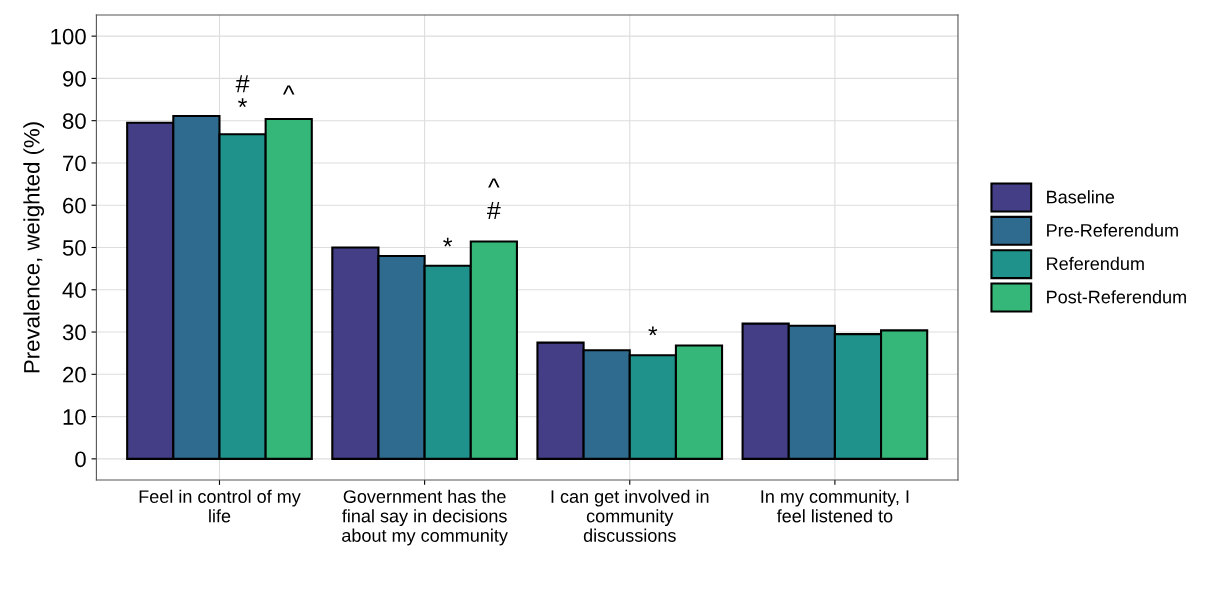 The width and height of the screenshot is (1205, 600). What do you see at coordinates (220, 506) in the screenshot?
I see `x-tick-label: Feel in control of my life` at bounding box center [220, 506].